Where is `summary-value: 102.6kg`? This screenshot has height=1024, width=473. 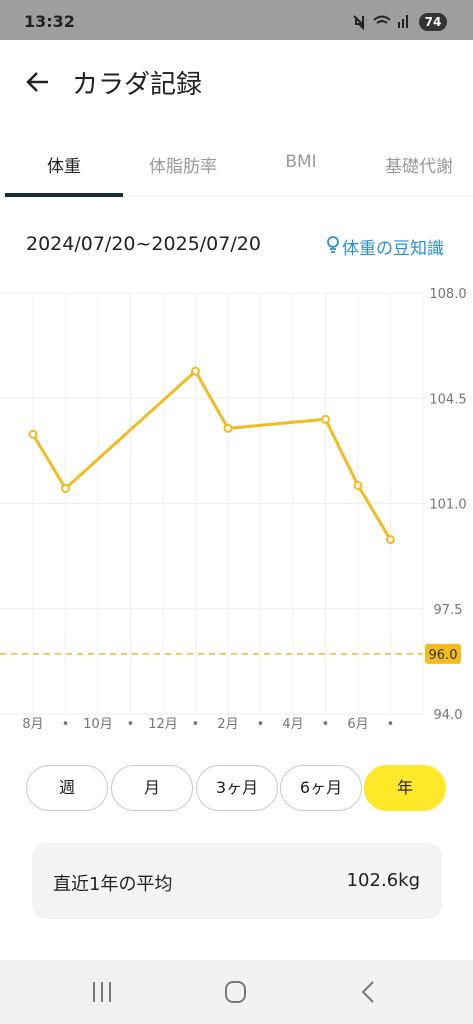 summary-value: 102.6kg is located at coordinates (383, 880).